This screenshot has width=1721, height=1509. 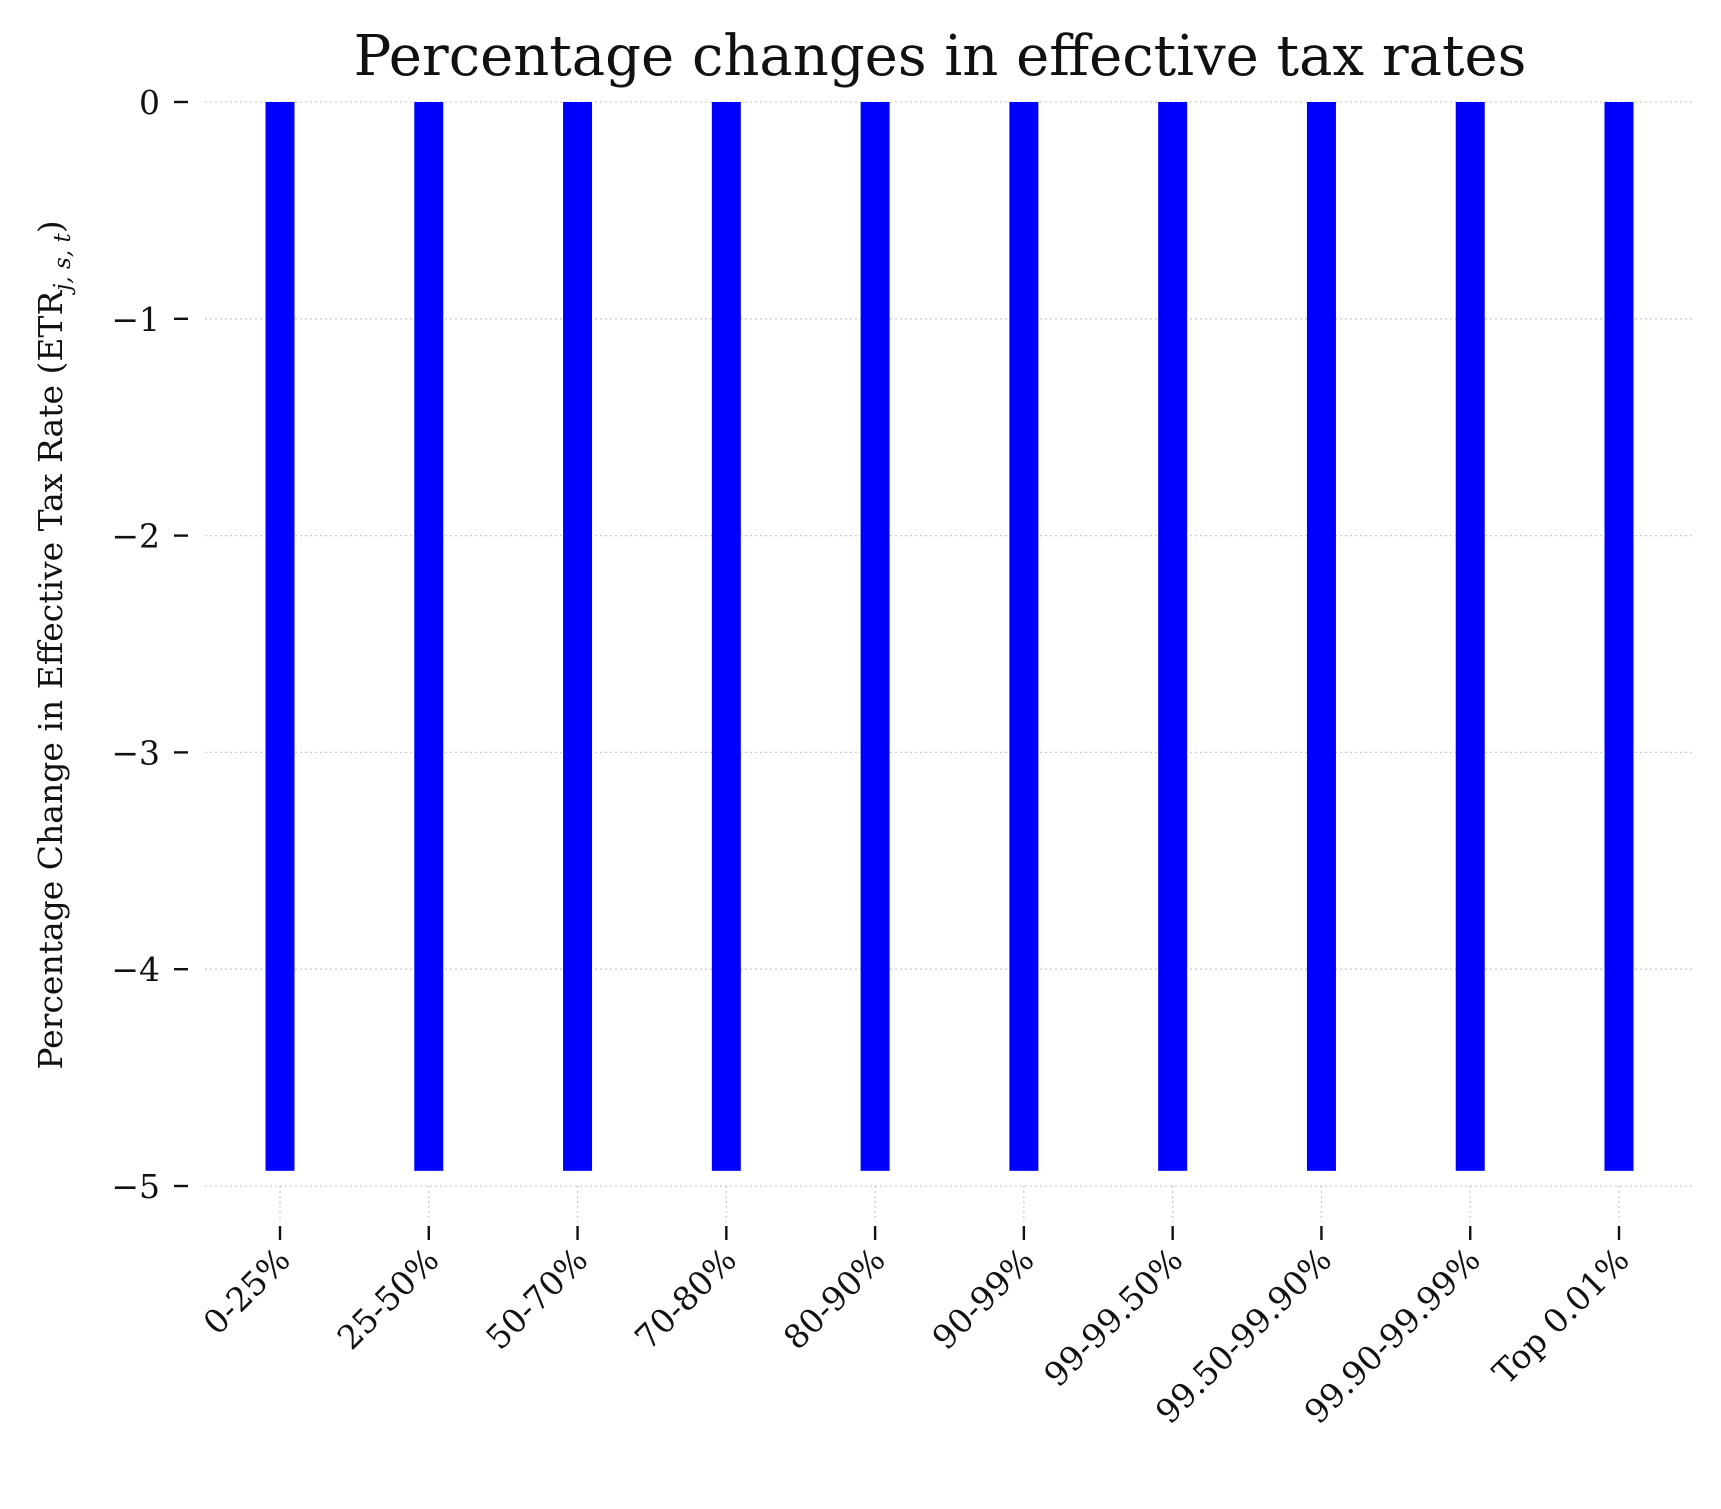 I want to click on x-tick-label: 50-70%, so click(x=536, y=1298).